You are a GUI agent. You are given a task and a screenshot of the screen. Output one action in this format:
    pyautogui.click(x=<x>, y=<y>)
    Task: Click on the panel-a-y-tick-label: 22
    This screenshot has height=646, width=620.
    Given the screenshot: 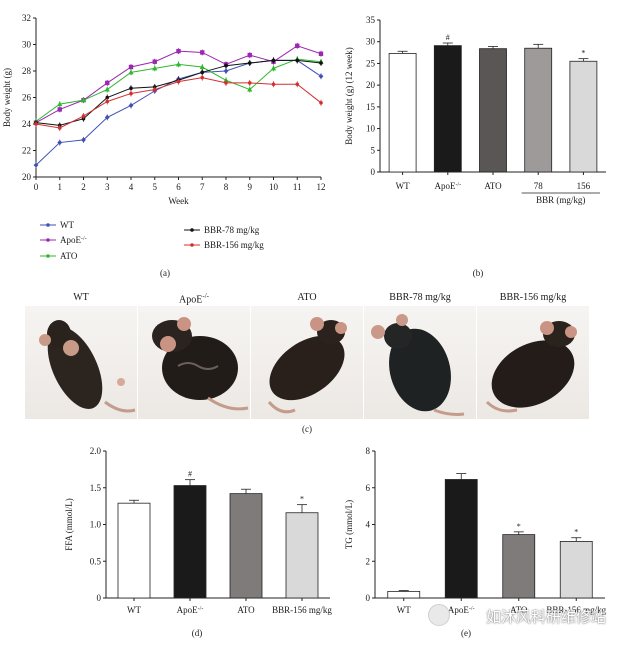 What is the action you would take?
    pyautogui.click(x=26, y=151)
    